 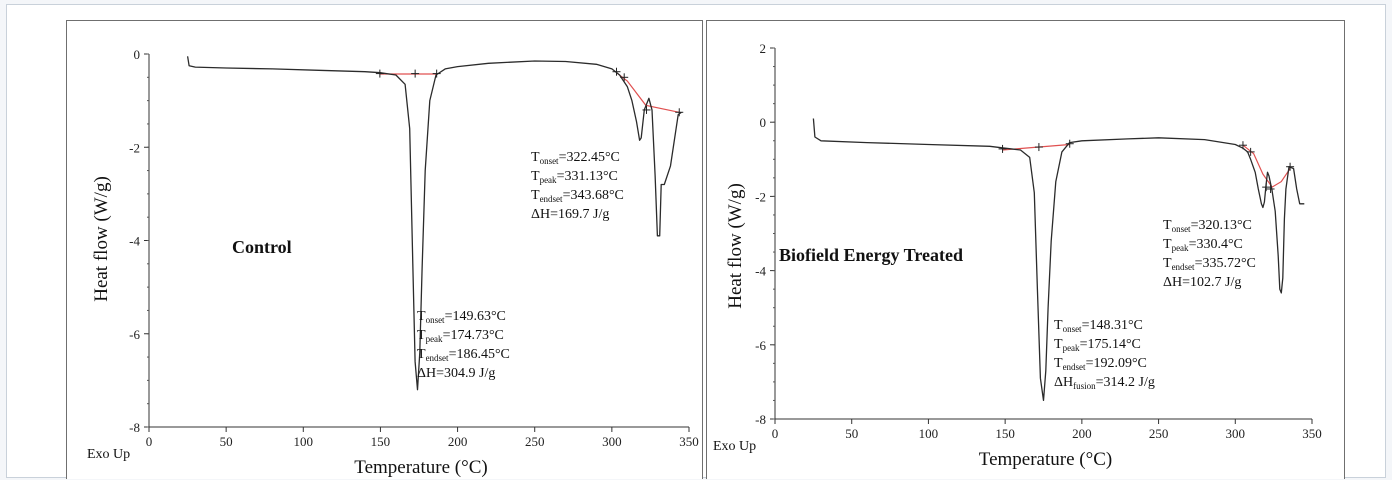 I want to click on integration-baseline, so click(x=648, y=92).